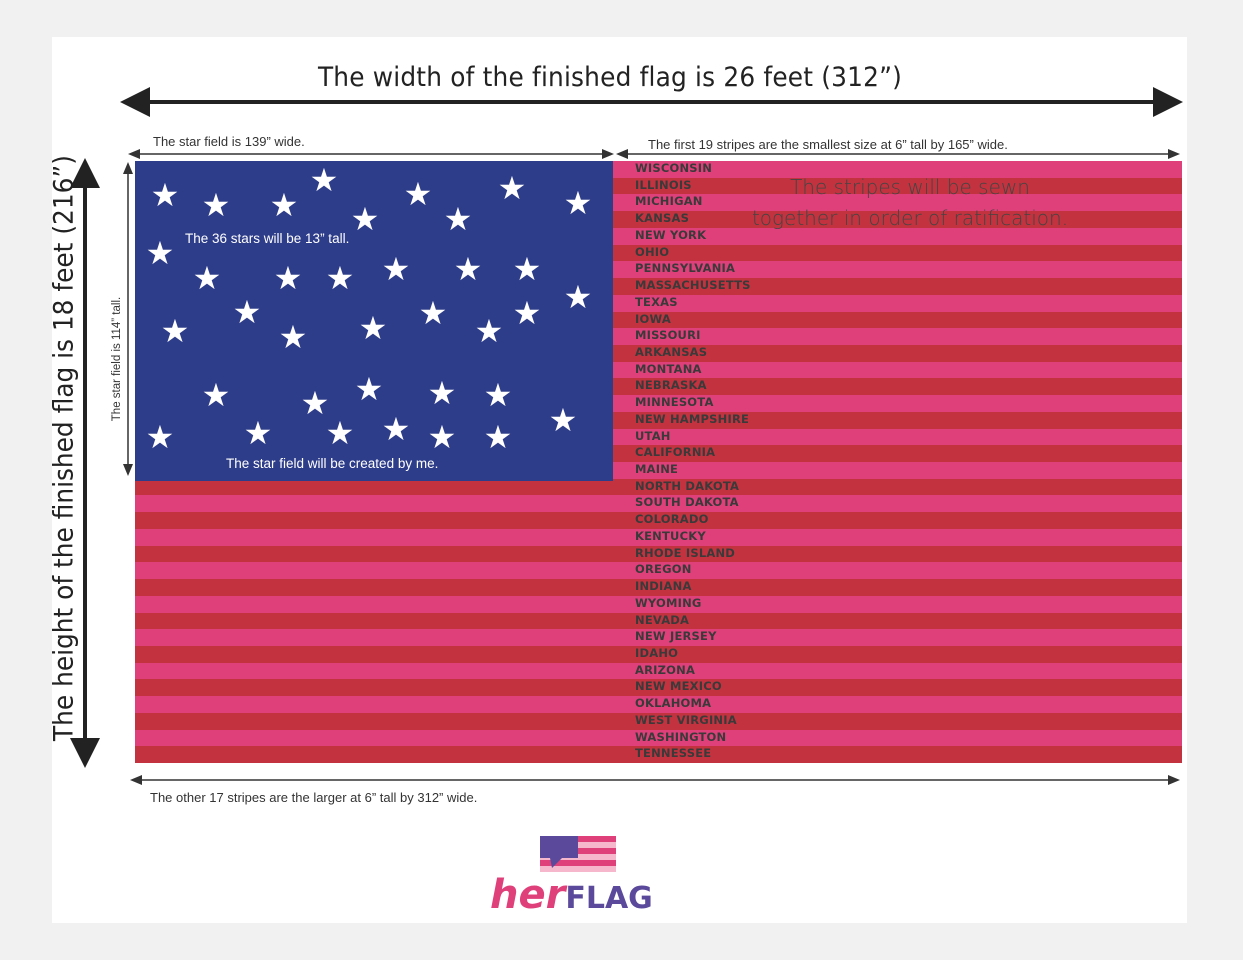  What do you see at coordinates (673, 703) in the screenshot?
I see `stripe-state-label: OKLAHOMA` at bounding box center [673, 703].